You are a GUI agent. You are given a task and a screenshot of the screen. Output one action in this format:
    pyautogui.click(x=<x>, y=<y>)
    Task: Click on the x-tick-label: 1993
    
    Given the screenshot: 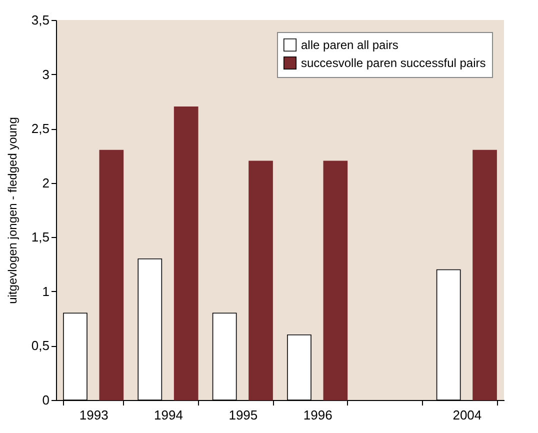 What is the action you would take?
    pyautogui.click(x=93, y=415)
    